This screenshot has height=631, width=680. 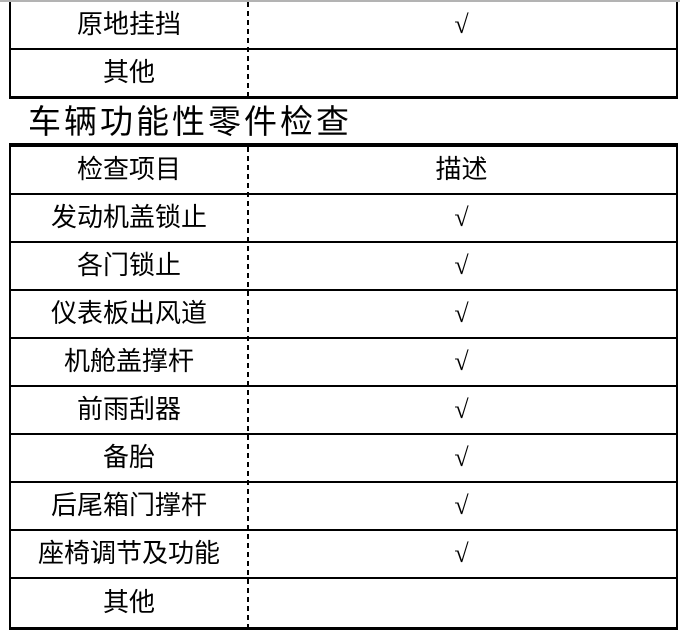 I want to click on check-item-cell: 前雨刮器, so click(x=128, y=409).